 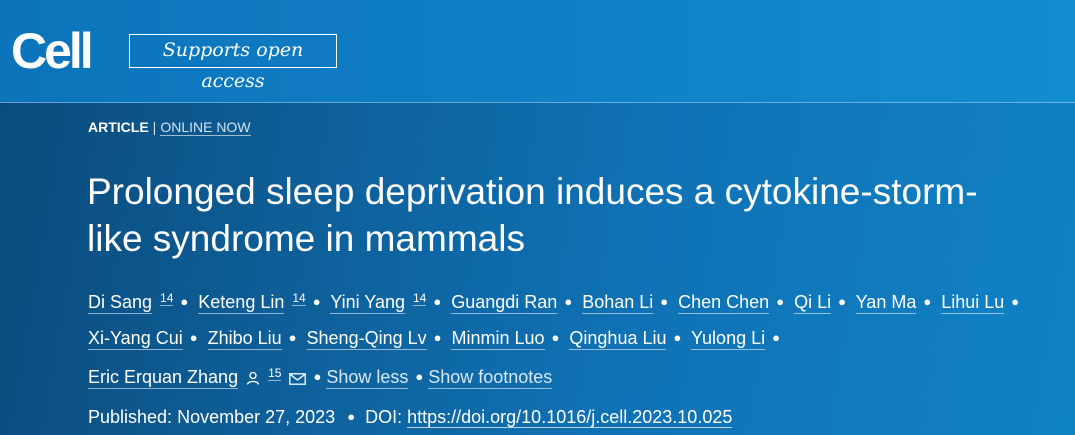 I want to click on author-item: Eric Erquan Zhang 15, so click(x=197, y=377).